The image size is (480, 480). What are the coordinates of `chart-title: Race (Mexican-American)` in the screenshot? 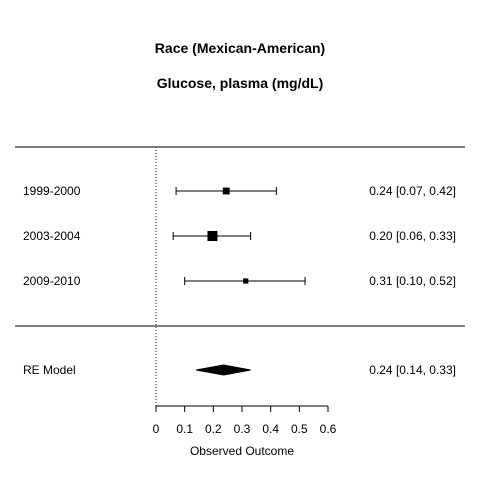 It's located at (240, 48).